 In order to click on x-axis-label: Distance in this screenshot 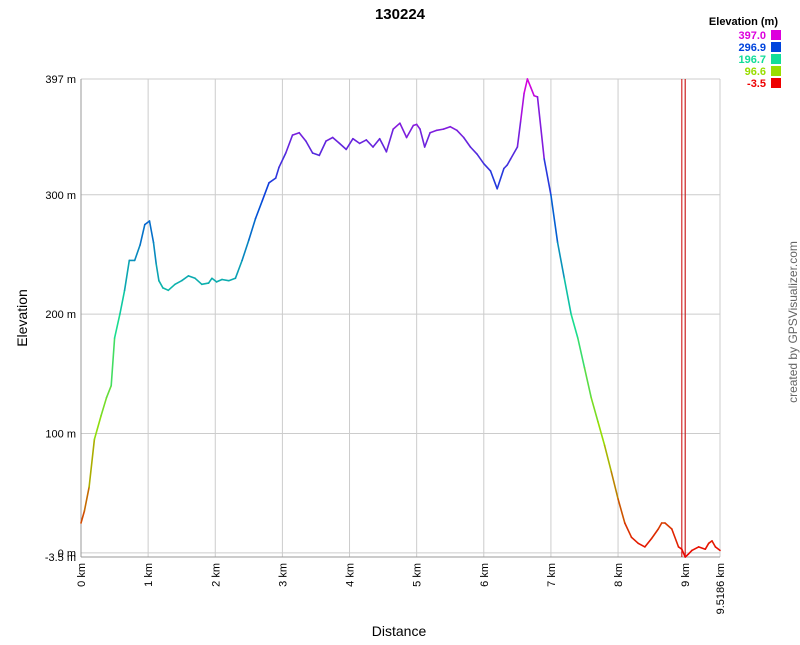, I will do `click(399, 631)`.